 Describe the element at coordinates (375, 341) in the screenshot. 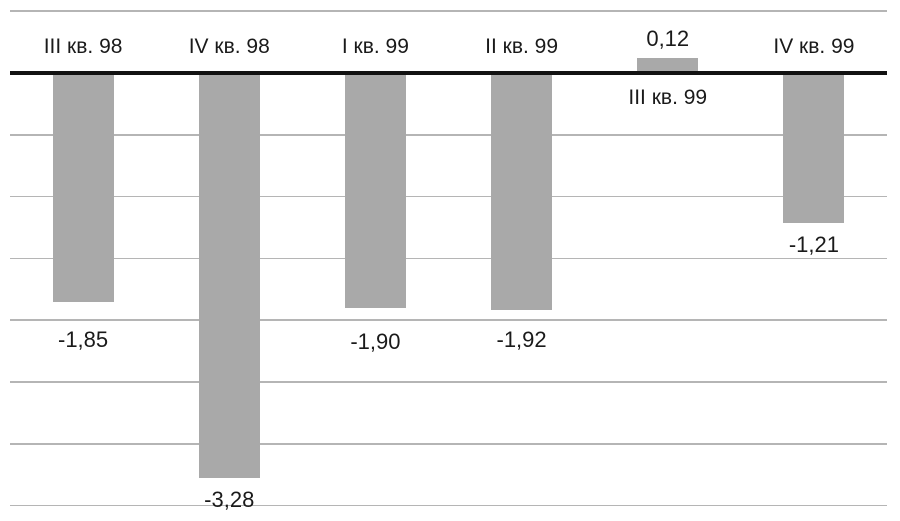

I see `value-label: -1,90` at that location.